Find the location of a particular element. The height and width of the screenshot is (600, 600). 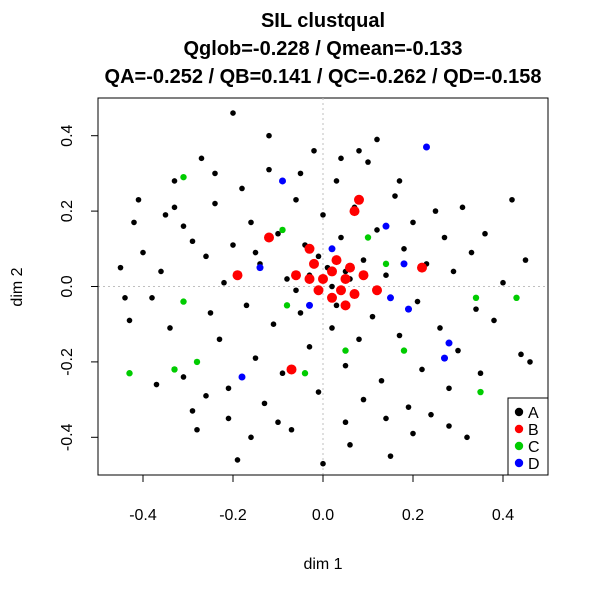

legend-label-d: D is located at coordinates (534, 464).